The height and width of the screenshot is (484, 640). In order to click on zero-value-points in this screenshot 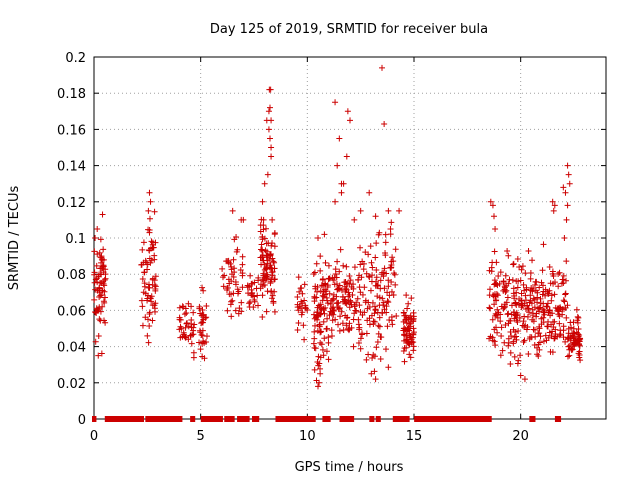, I will do `click(378, 419)`.